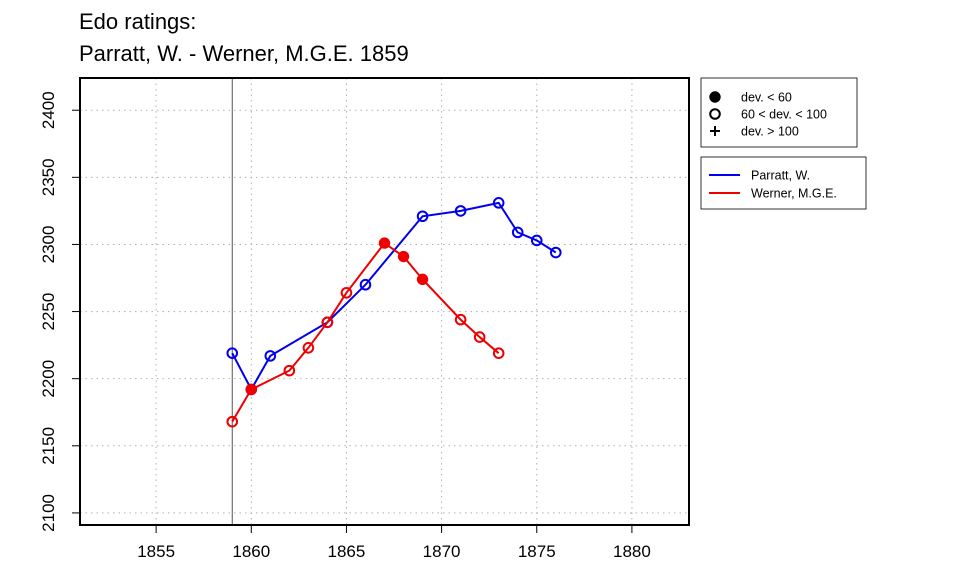 The width and height of the screenshot is (960, 576). What do you see at coordinates (48, 110) in the screenshot?
I see `y-tick-label: 2400` at bounding box center [48, 110].